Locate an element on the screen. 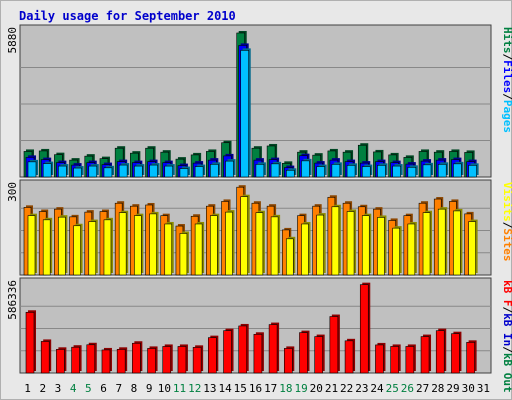 The height and width of the screenshot is (400, 512). chart-title: Daily usage for September 2010 is located at coordinates (127, 16).